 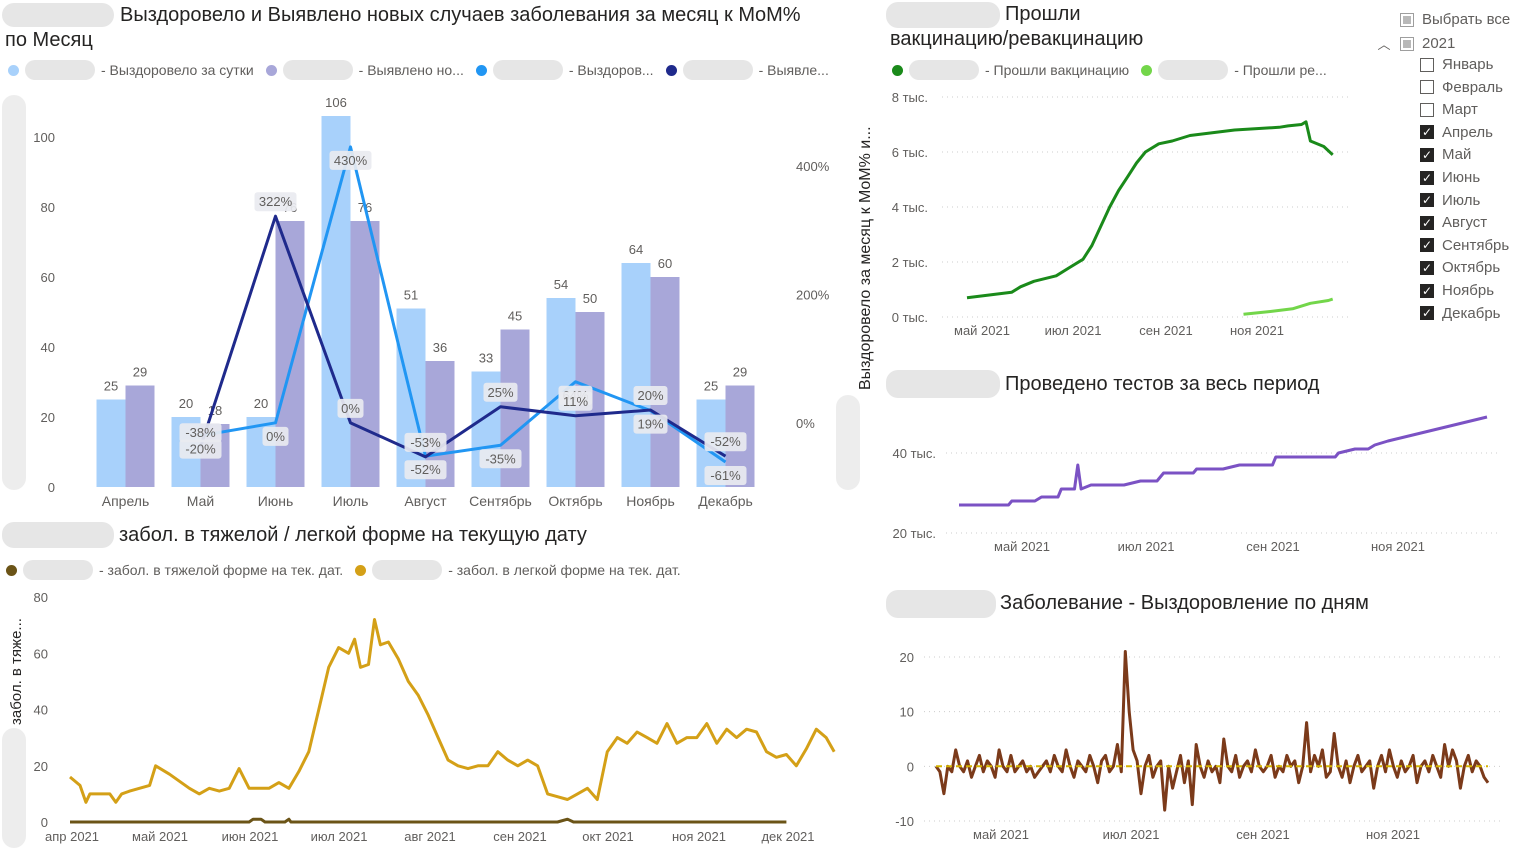 I want to click on bar-data-label: 64, so click(x=636, y=249).